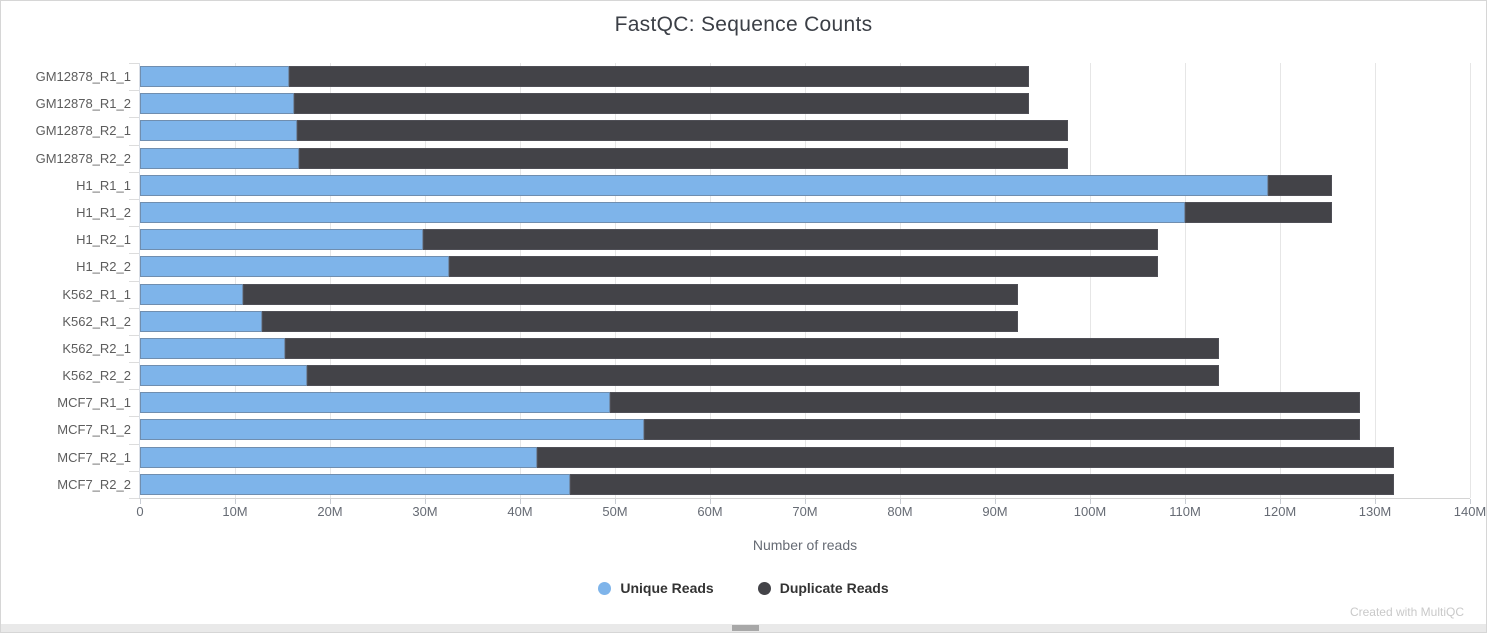  I want to click on category-label: K562_R2_2, so click(96, 376).